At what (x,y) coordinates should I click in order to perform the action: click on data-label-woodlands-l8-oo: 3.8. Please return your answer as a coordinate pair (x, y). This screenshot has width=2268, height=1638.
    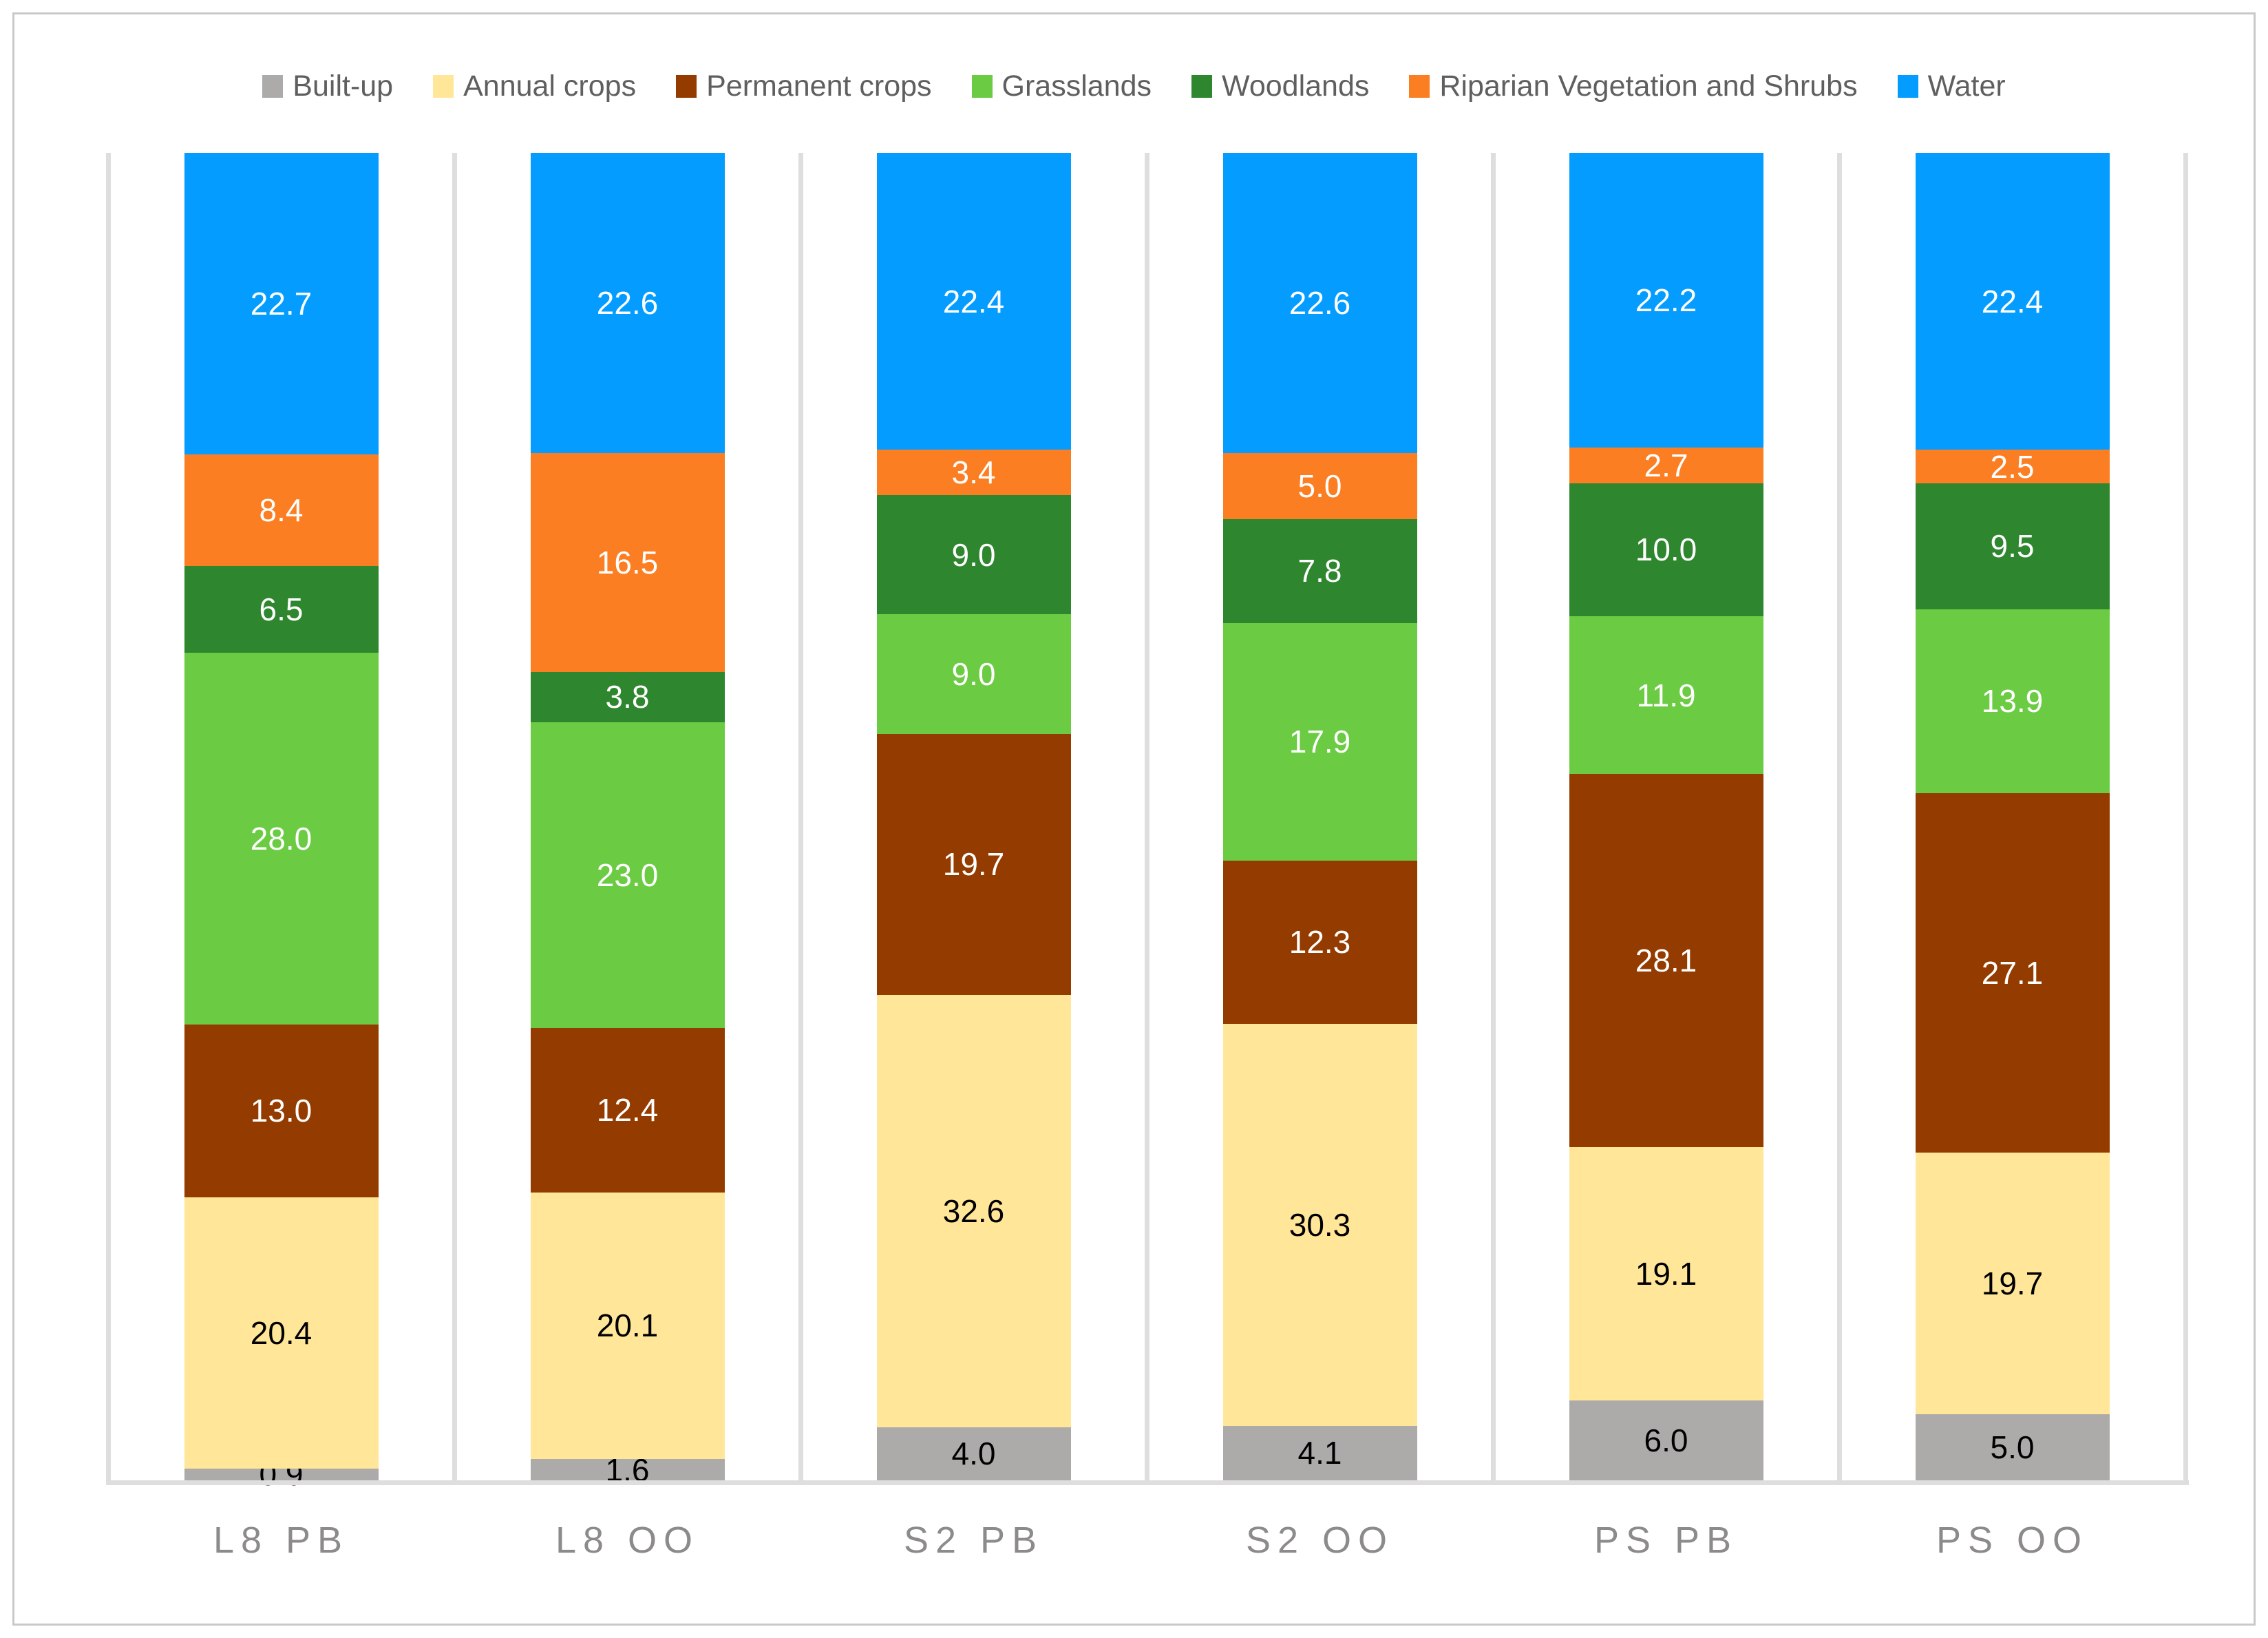
    Looking at the image, I should click on (628, 697).